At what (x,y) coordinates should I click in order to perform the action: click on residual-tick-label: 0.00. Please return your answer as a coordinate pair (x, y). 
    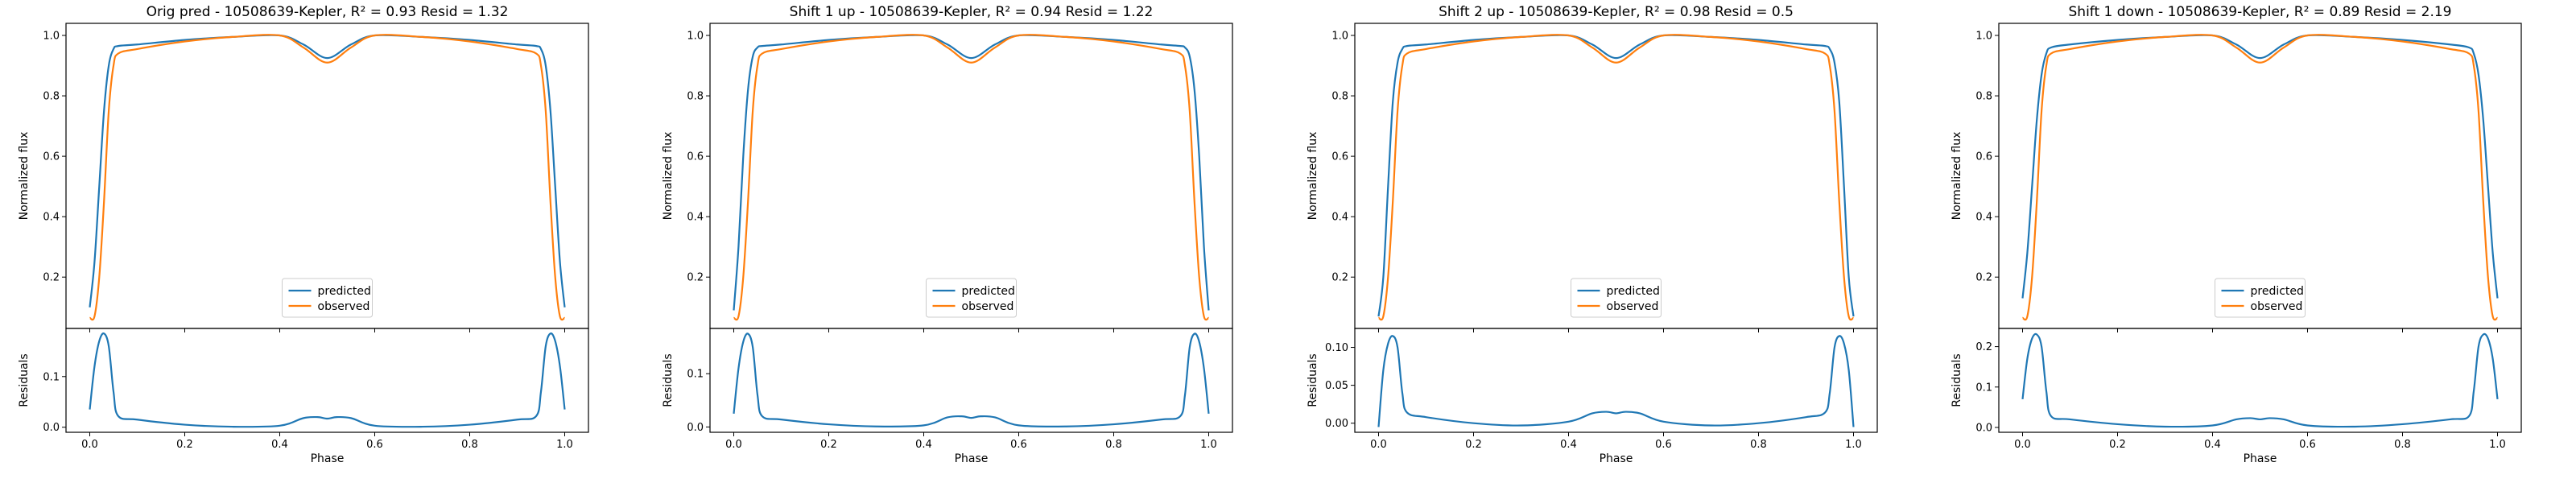
    Looking at the image, I should click on (1336, 424).